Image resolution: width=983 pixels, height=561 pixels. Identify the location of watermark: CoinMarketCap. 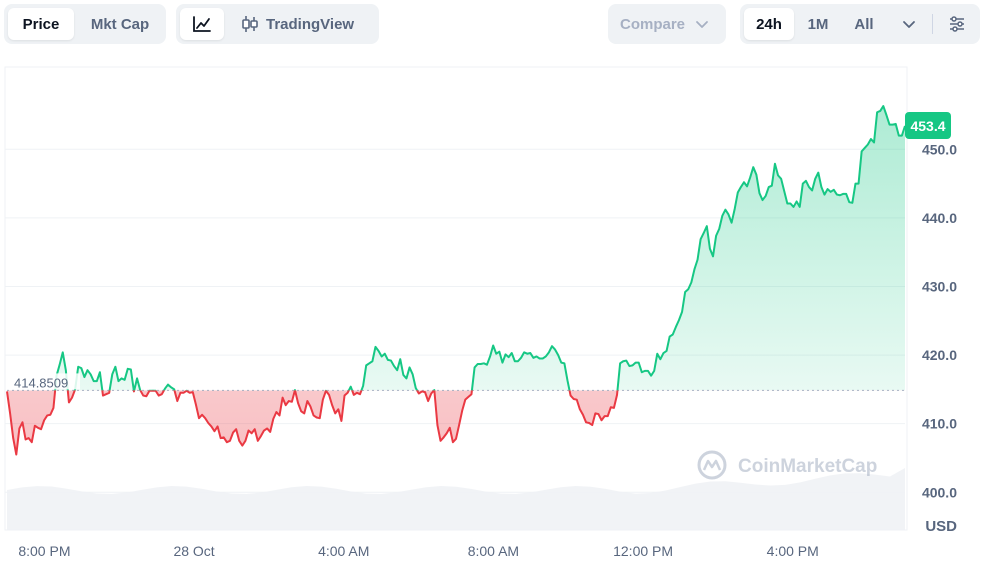
(787, 465).